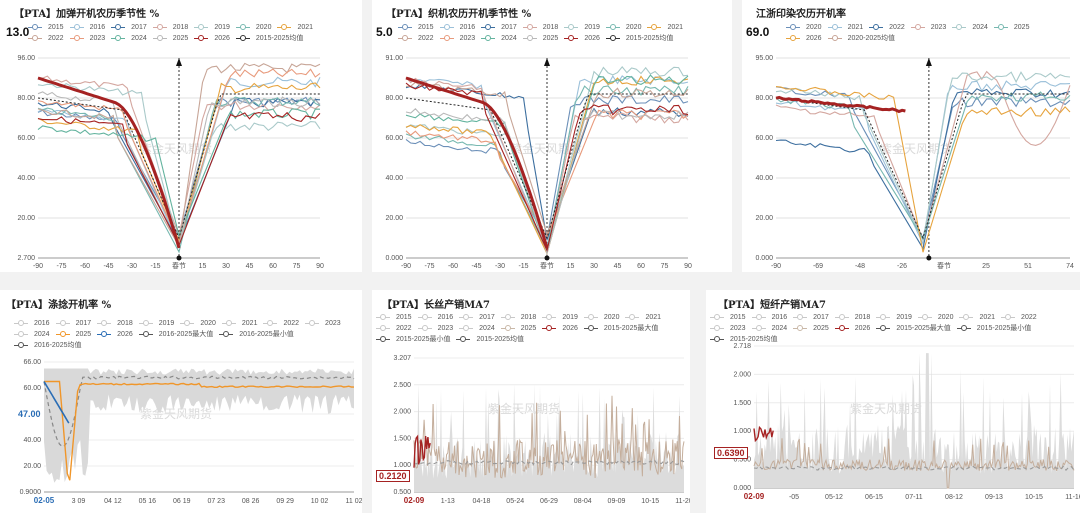 Image resolution: width=1080 pixels, height=513 pixels. Describe the element at coordinates (38, 266) in the screenshot. I see `x-tick-label: -90` at that location.